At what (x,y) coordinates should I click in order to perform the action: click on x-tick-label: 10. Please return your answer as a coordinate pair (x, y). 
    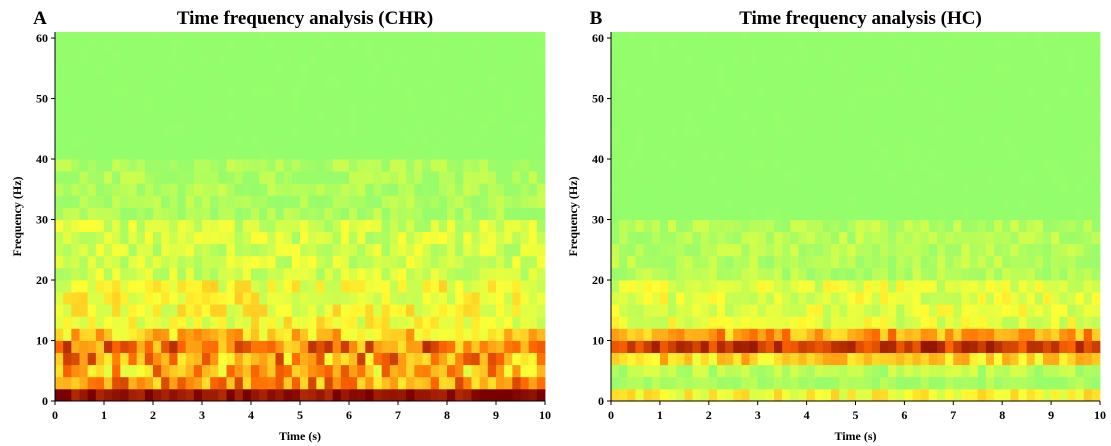
    Looking at the image, I should click on (1100, 415).